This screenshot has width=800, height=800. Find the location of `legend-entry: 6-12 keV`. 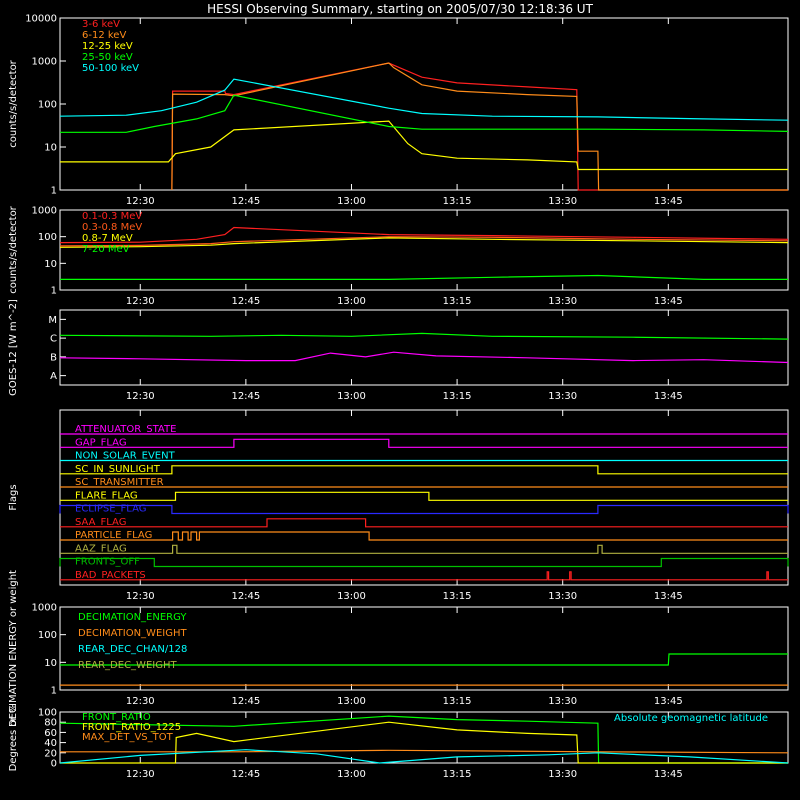

legend-entry: 6-12 keV is located at coordinates (104, 35).